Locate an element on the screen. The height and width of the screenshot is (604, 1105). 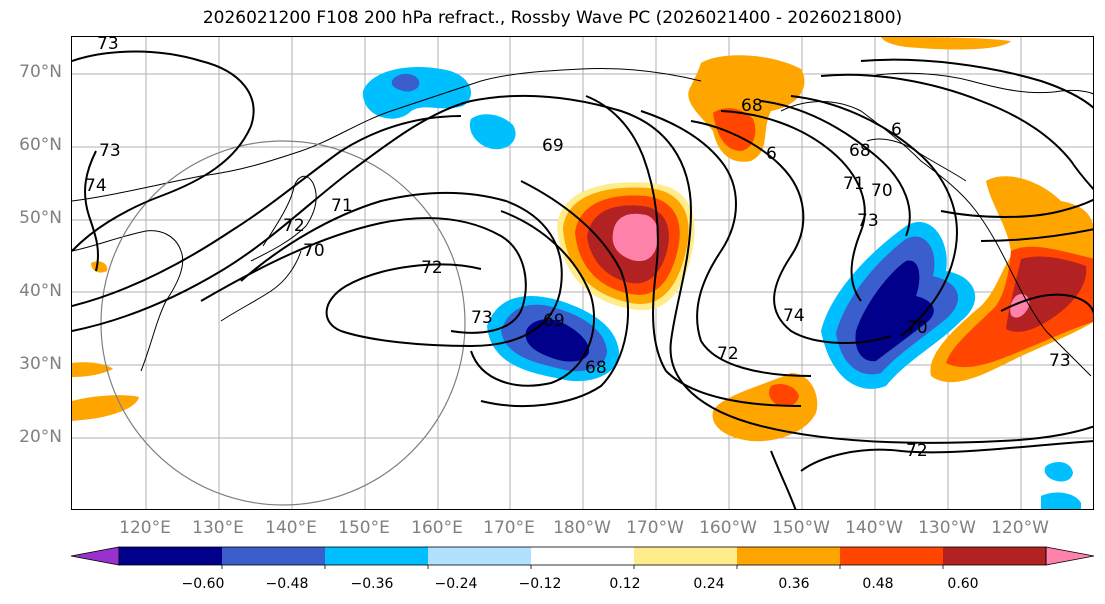
lon-label: 140°W is located at coordinates (874, 528).